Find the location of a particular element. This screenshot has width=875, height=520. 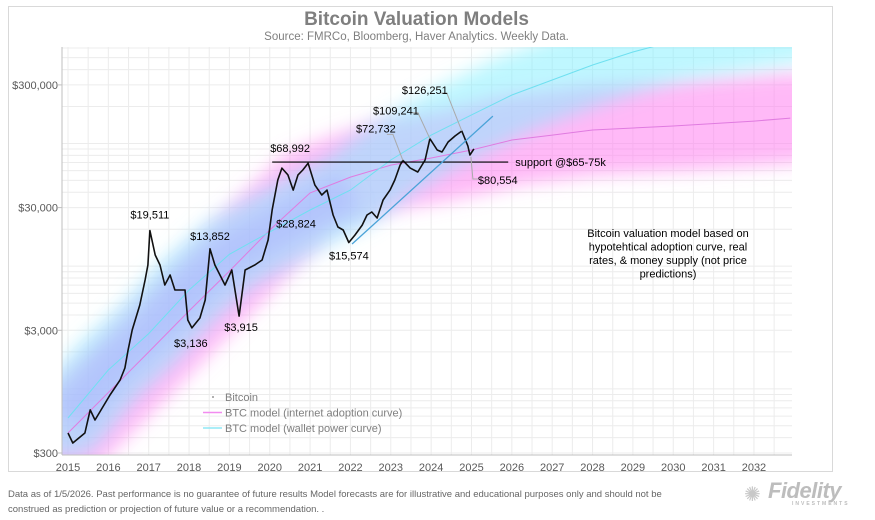

annotation-label: $15,574 is located at coordinates (349, 257).